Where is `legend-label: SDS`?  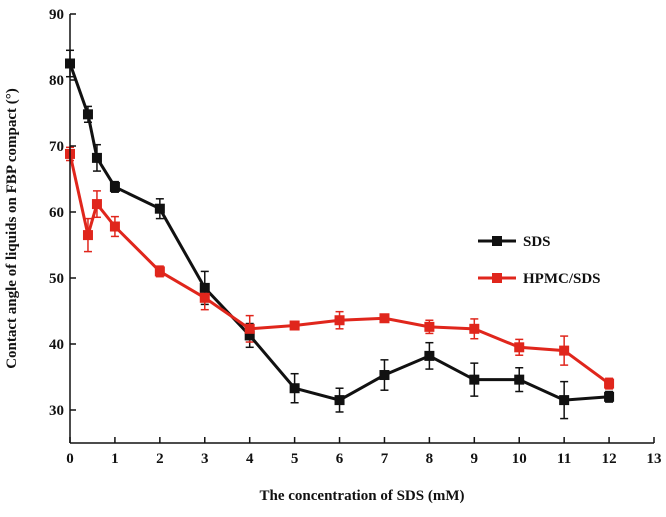 legend-label: SDS is located at coordinates (537, 242).